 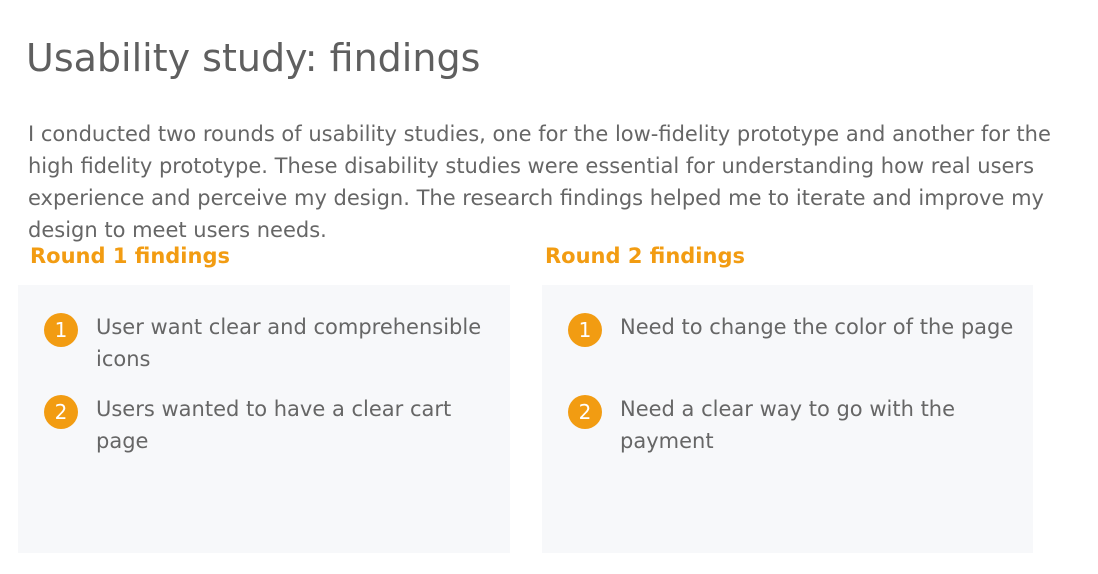 I want to click on finding-text: User want clear and comprehensible icons, so click(x=289, y=343).